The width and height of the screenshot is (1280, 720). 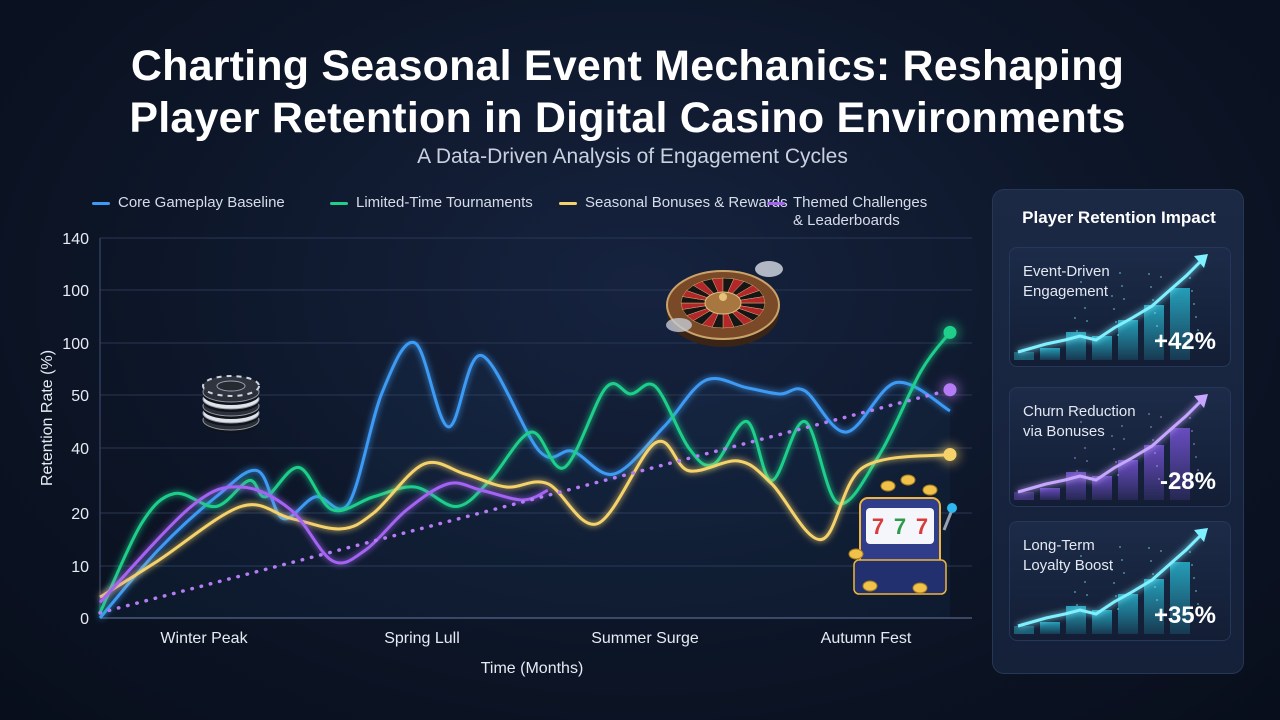 What do you see at coordinates (1119, 217) in the screenshot?
I see `panel-title: Player Retention Impact` at bounding box center [1119, 217].